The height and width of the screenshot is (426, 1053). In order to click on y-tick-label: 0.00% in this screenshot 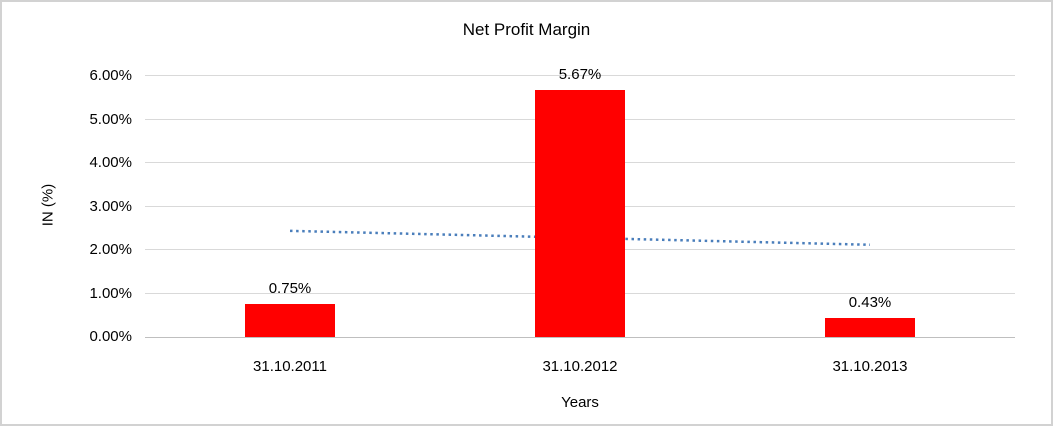, I will do `click(110, 336)`.